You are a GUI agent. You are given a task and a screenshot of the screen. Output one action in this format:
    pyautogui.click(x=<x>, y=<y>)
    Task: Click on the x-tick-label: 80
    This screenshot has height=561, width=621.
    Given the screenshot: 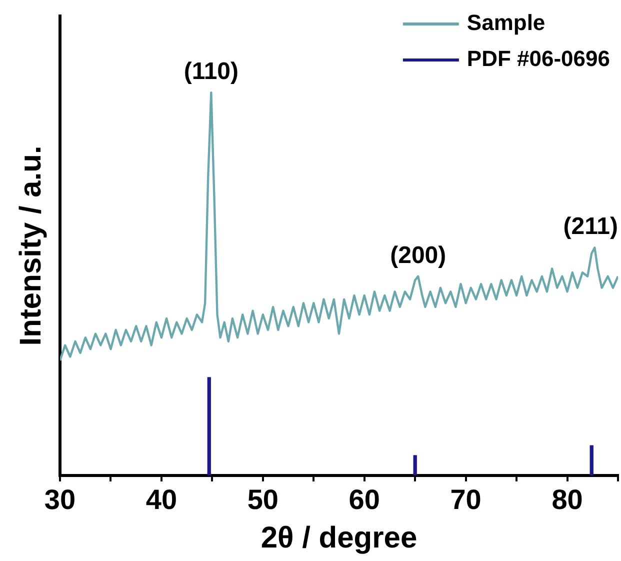 What is the action you would take?
    pyautogui.click(x=567, y=499)
    